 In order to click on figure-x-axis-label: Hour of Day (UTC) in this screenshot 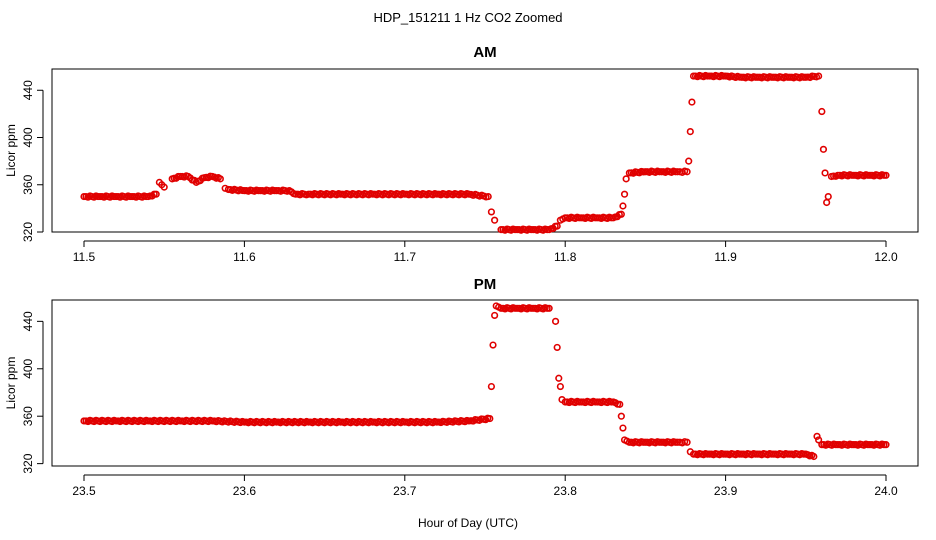, I will do `click(468, 523)`.